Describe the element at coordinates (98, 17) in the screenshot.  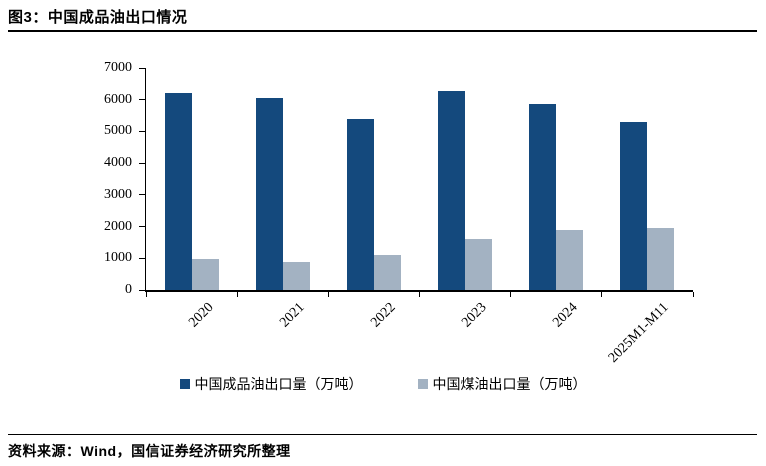
I see `figure-title: 图3：中国成品油出口情况` at that location.